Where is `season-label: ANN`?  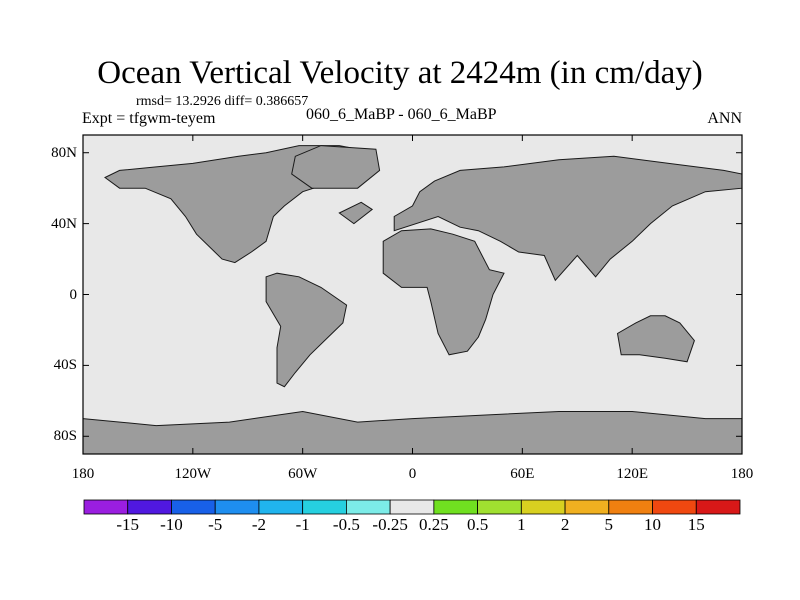
season-label: ANN is located at coordinates (724, 118).